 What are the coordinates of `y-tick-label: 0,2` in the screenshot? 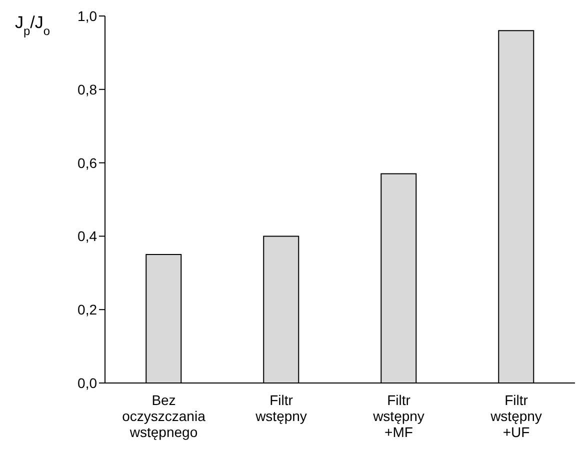 It's located at (88, 310).